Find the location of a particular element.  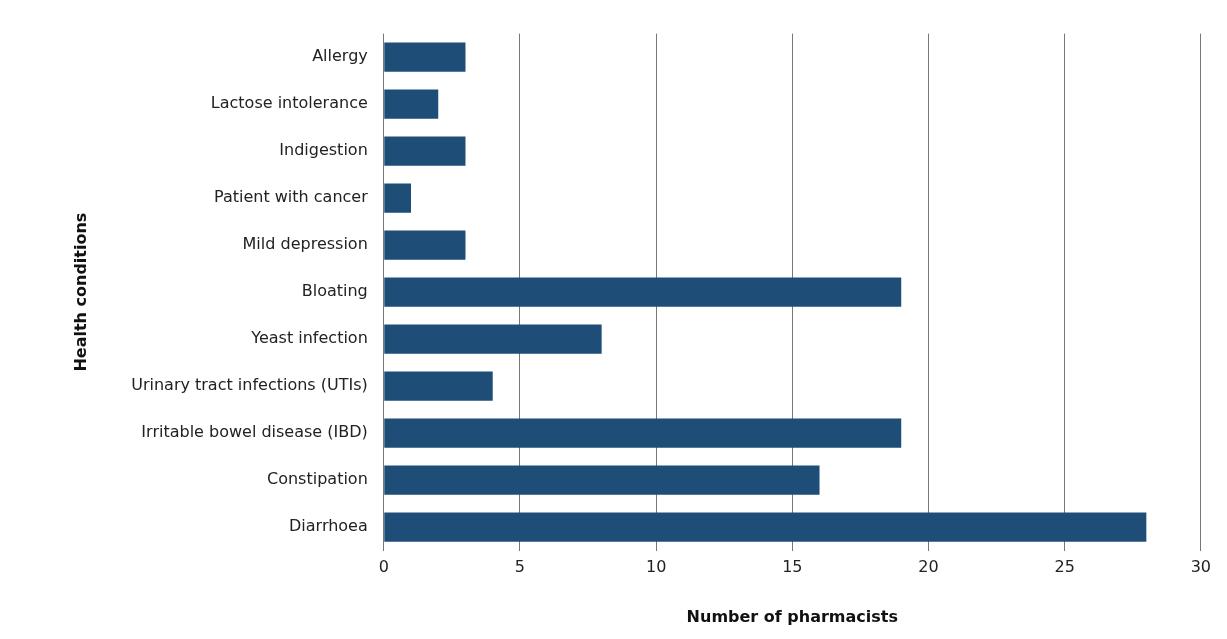

y-tick-label: Indigestion is located at coordinates (323, 150).